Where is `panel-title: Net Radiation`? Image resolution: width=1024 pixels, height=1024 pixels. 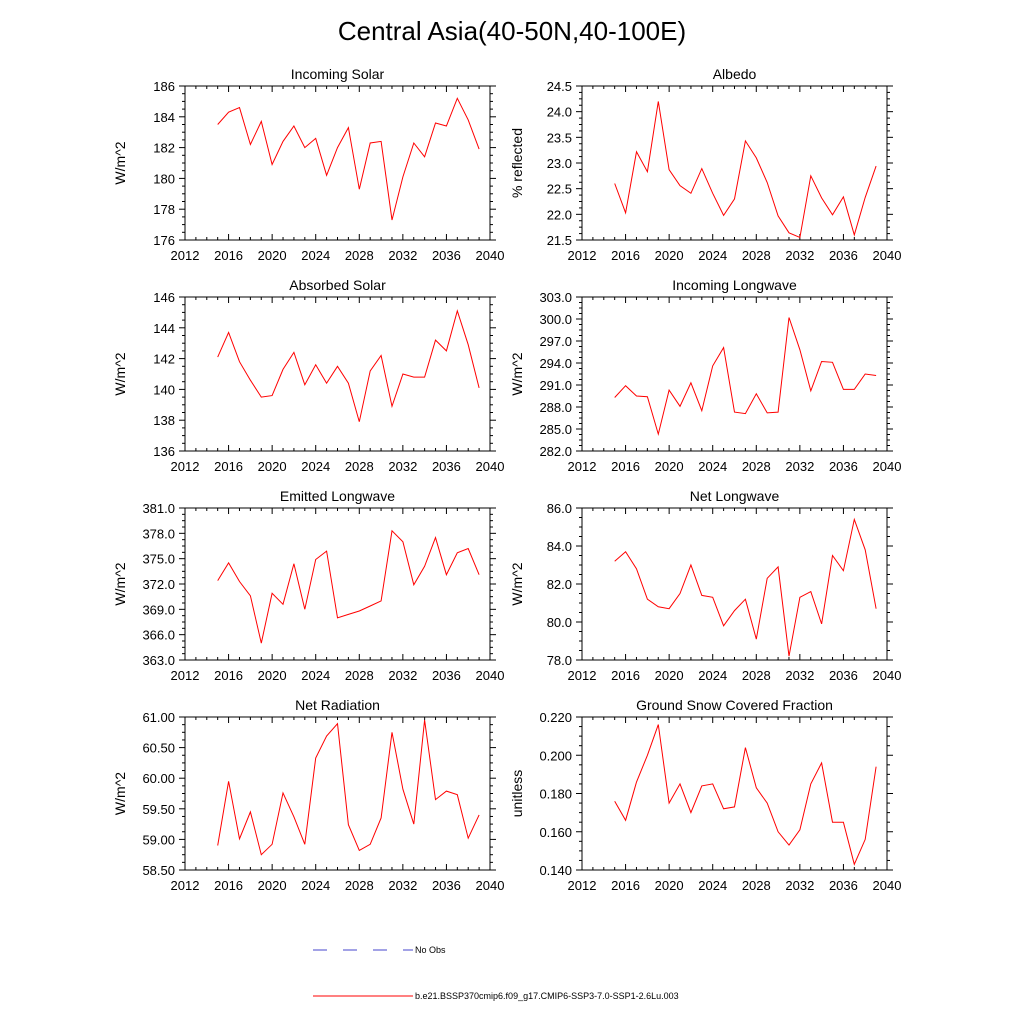 panel-title: Net Radiation is located at coordinates (337, 705).